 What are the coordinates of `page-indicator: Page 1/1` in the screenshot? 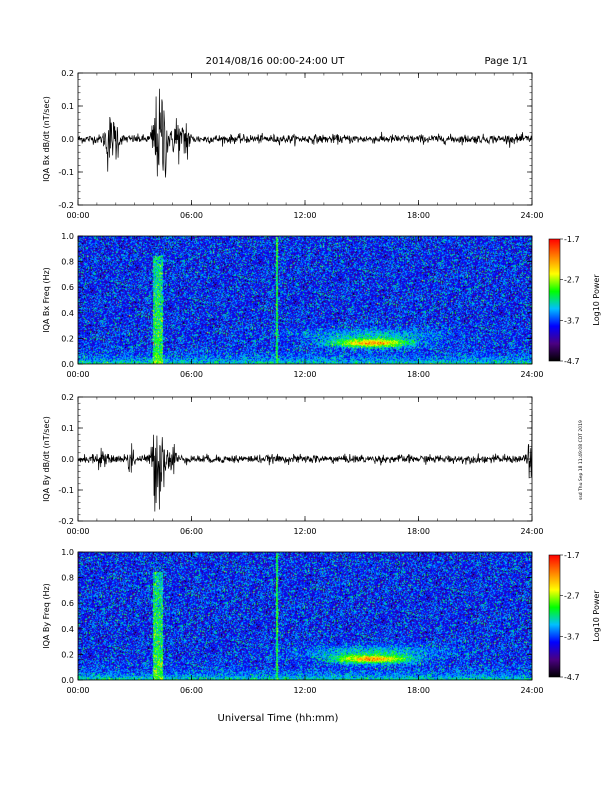 It's located at (506, 61).